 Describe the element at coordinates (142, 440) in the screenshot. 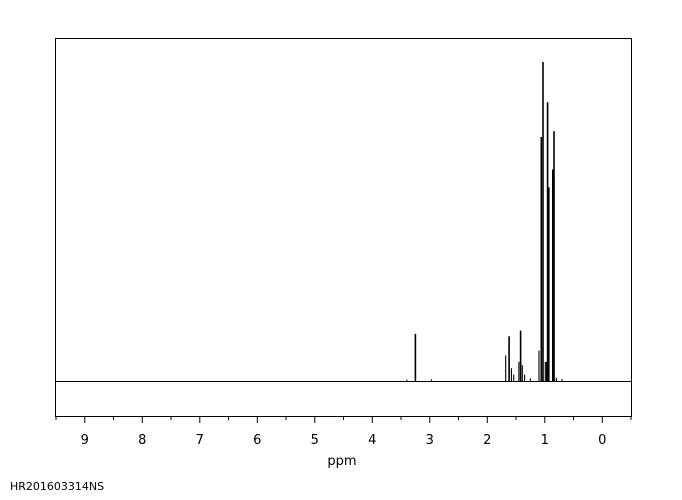

I see `x-tick-label: 8` at that location.